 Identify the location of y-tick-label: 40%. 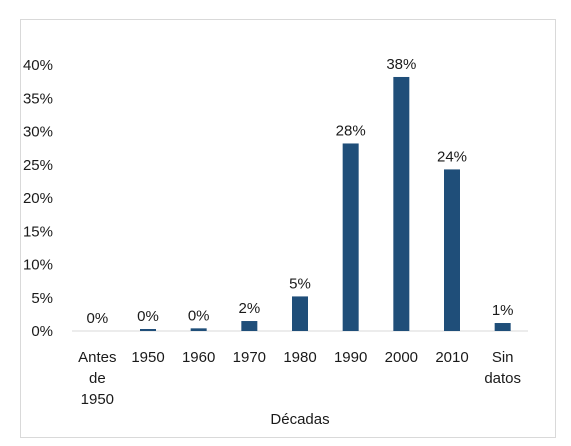
(38, 65).